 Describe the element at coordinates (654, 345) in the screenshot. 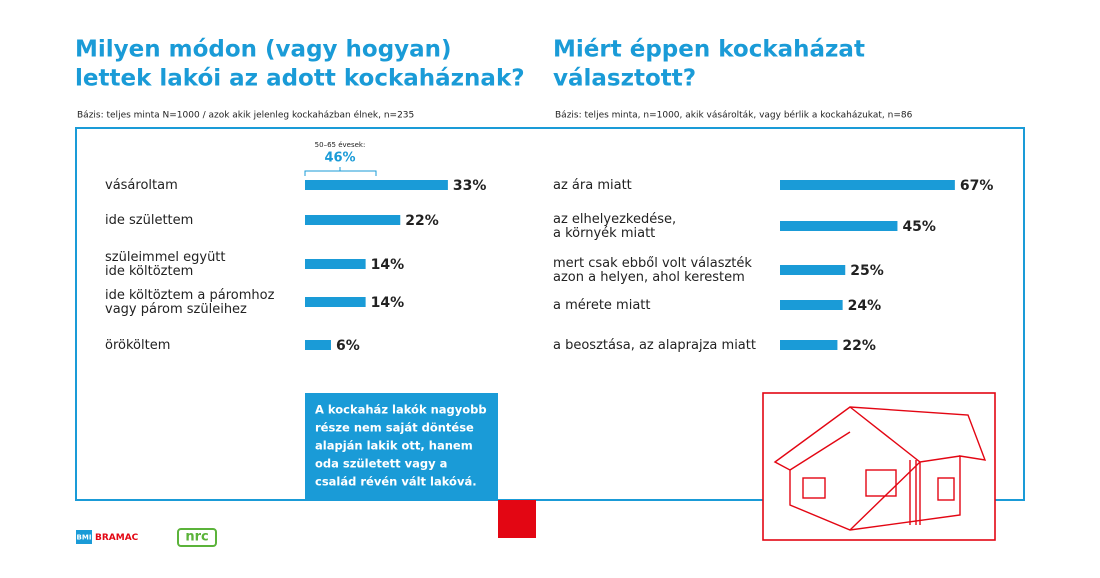

I see `category-label: a beosztása, az alaprajza miatt` at that location.